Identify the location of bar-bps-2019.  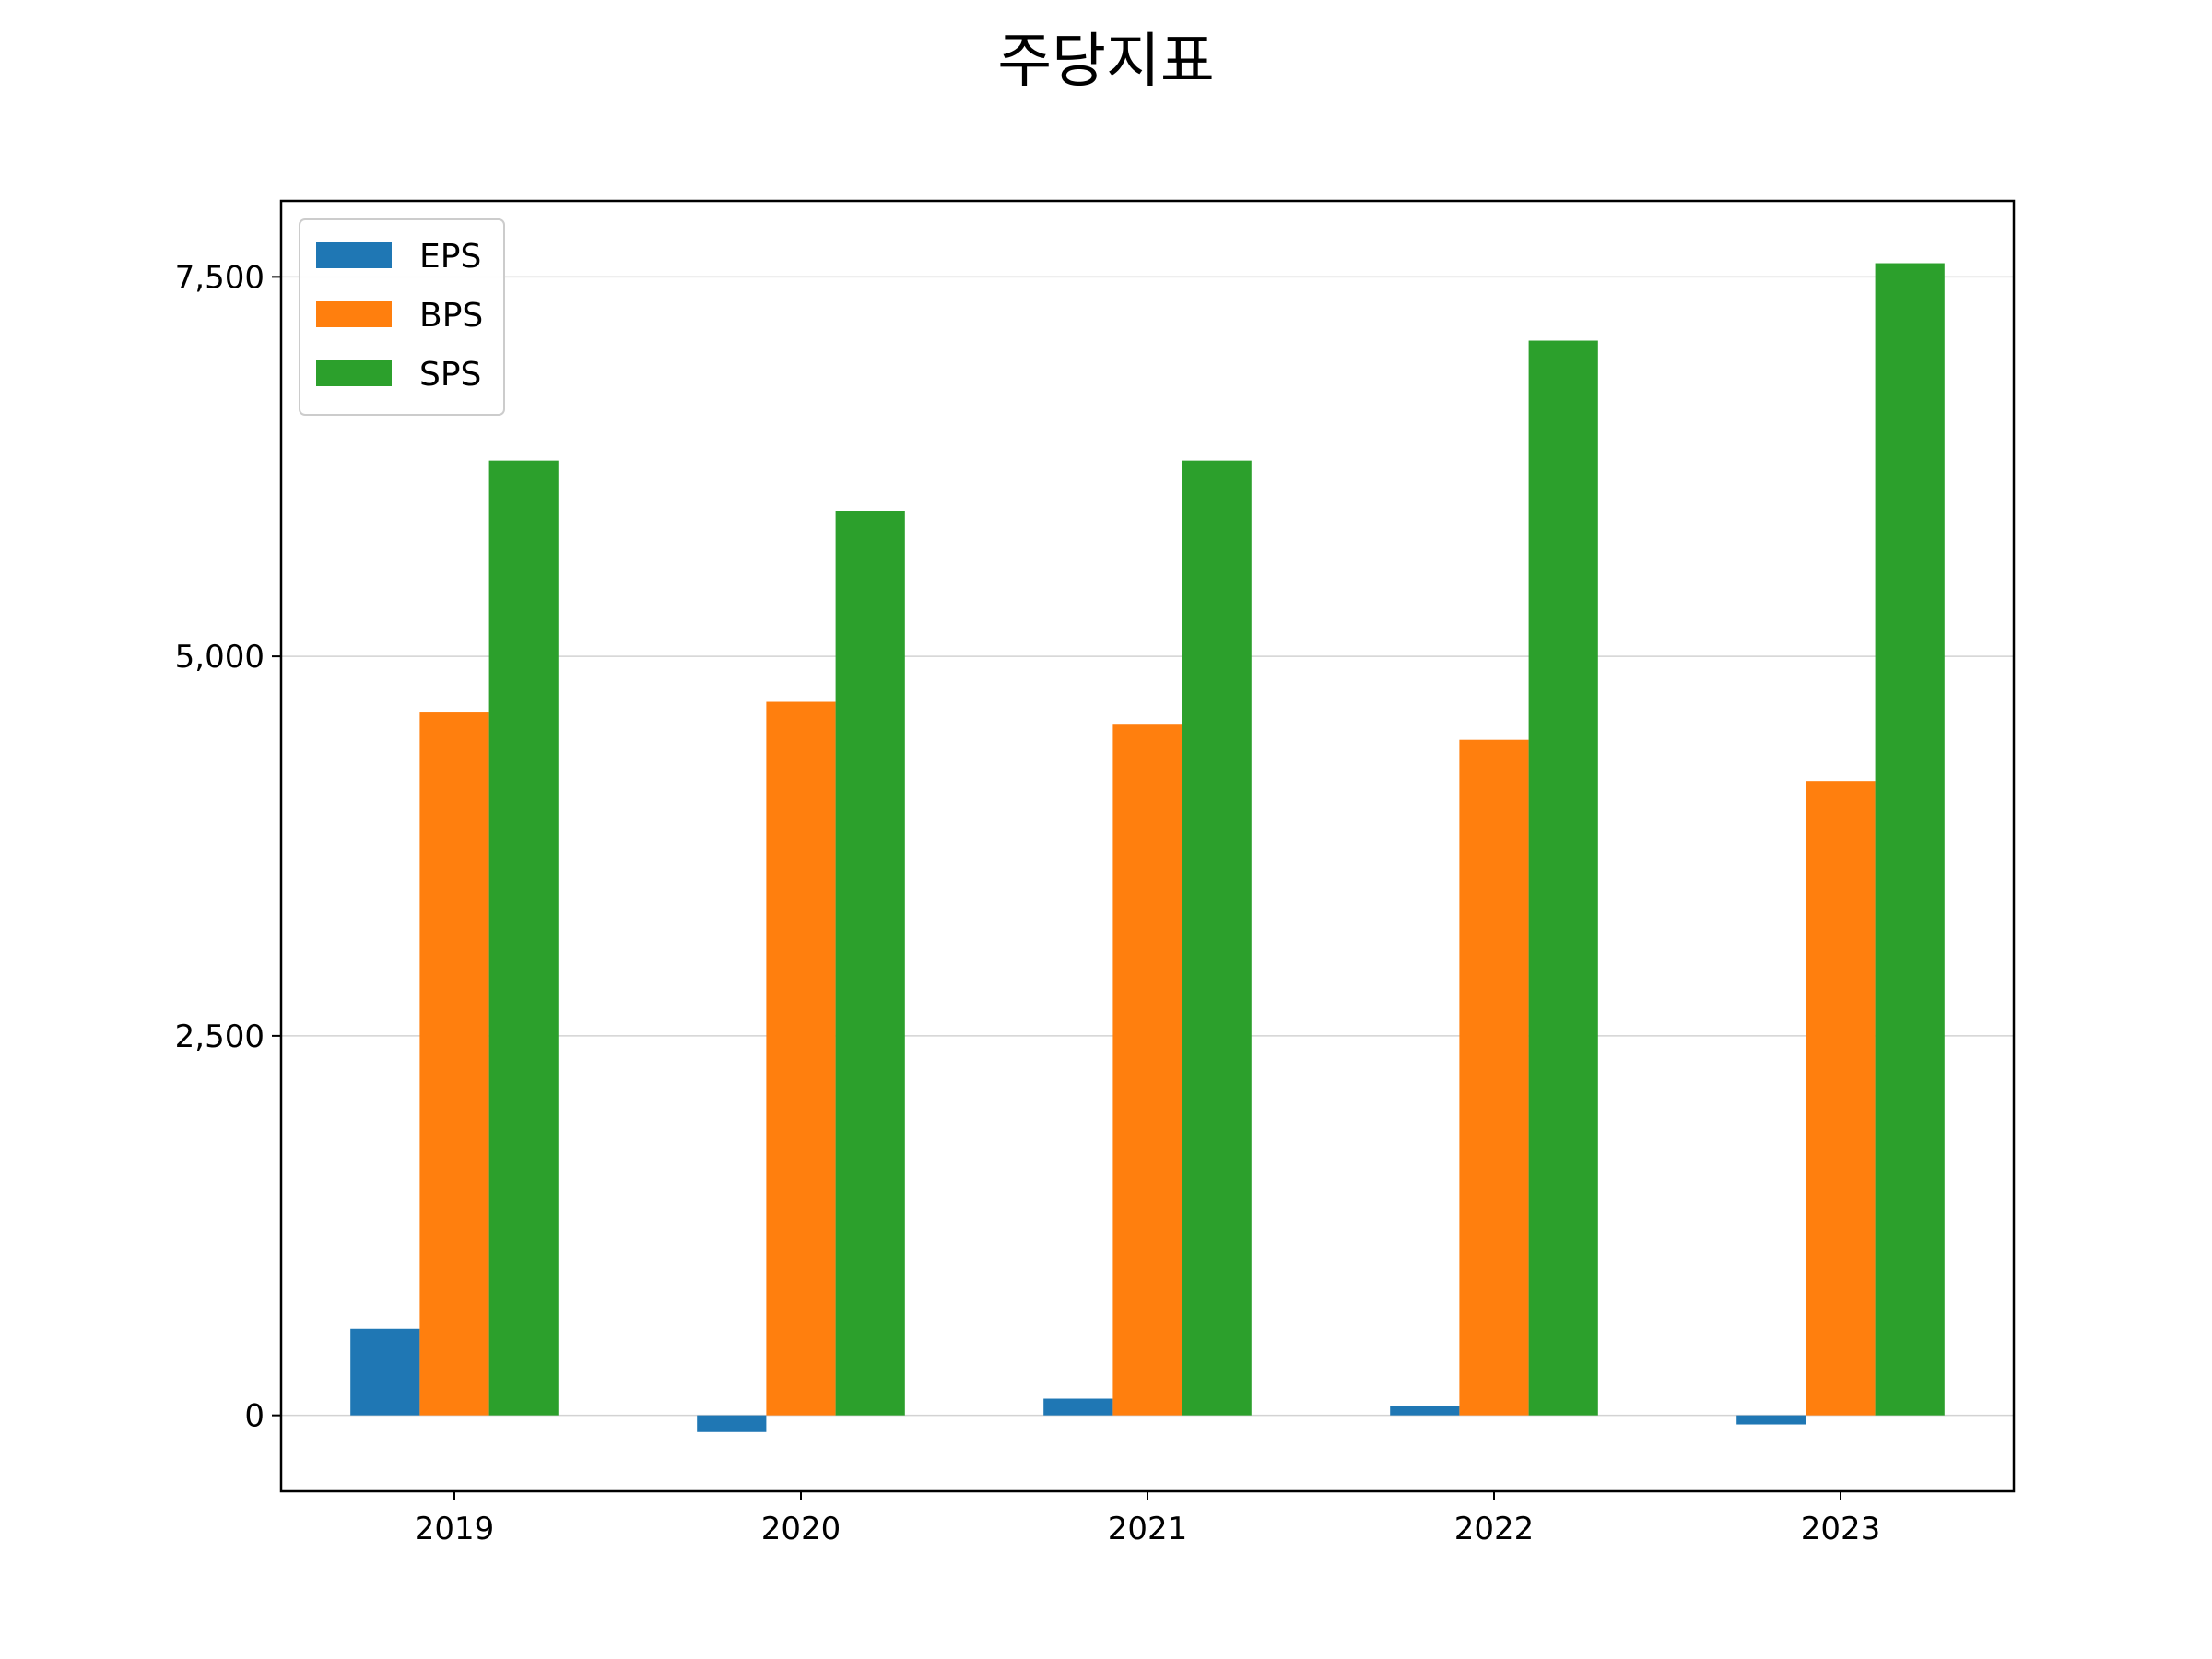
(454, 1064).